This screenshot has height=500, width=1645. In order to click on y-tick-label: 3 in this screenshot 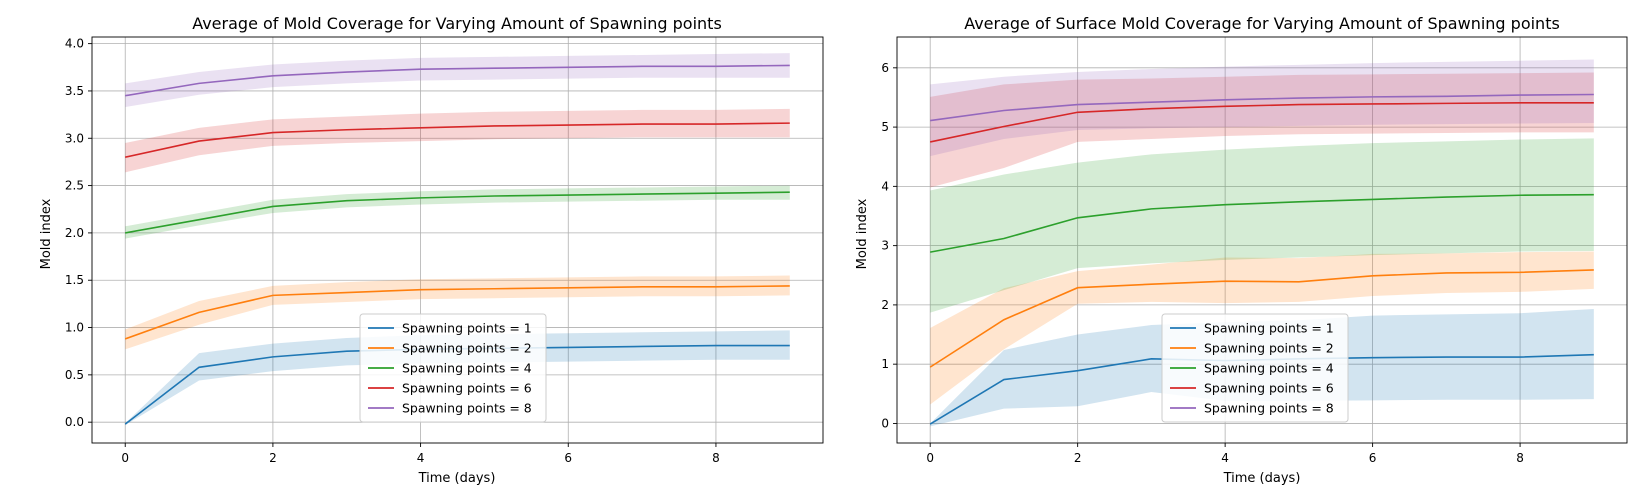, I will do `click(885, 246)`.